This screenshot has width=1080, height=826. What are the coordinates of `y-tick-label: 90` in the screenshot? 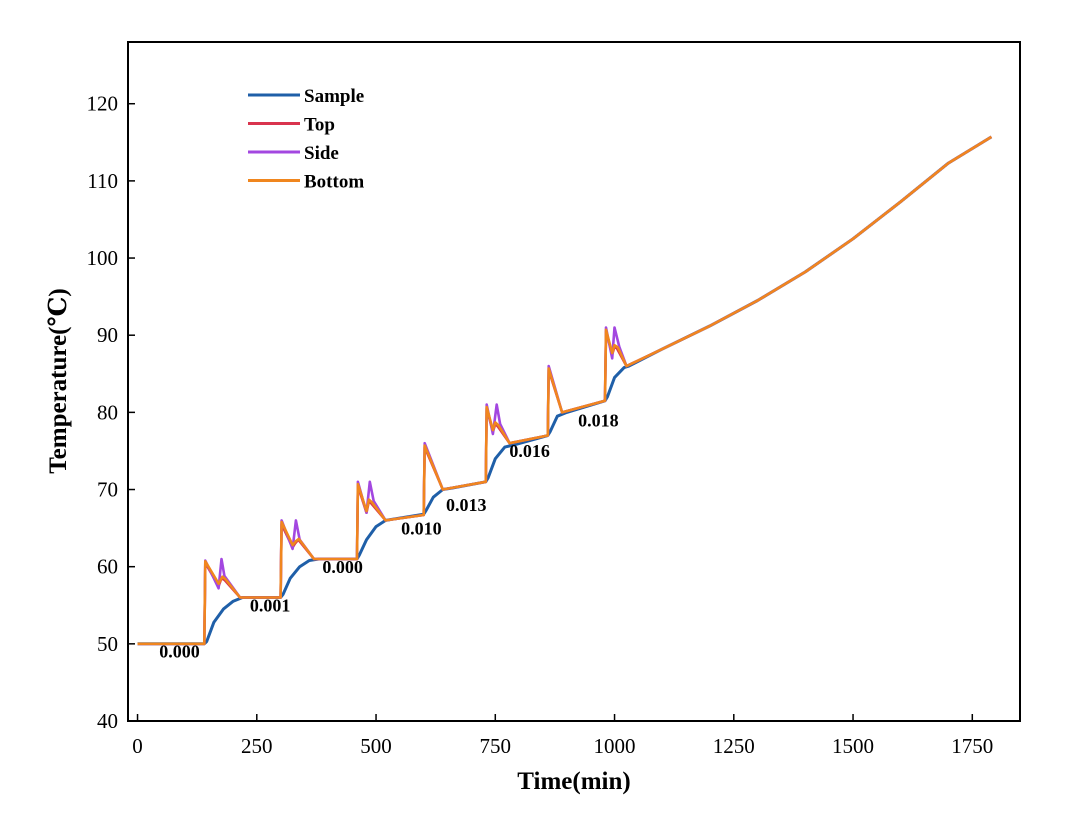 It's located at (107, 335).